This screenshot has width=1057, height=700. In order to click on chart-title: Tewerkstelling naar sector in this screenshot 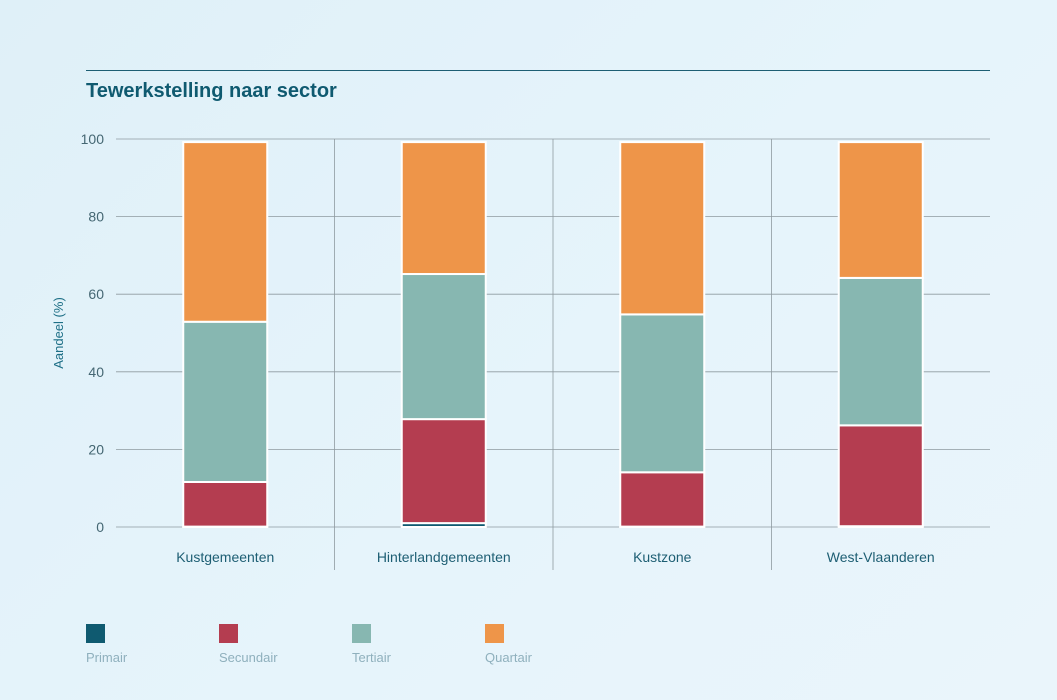, I will do `click(211, 91)`.